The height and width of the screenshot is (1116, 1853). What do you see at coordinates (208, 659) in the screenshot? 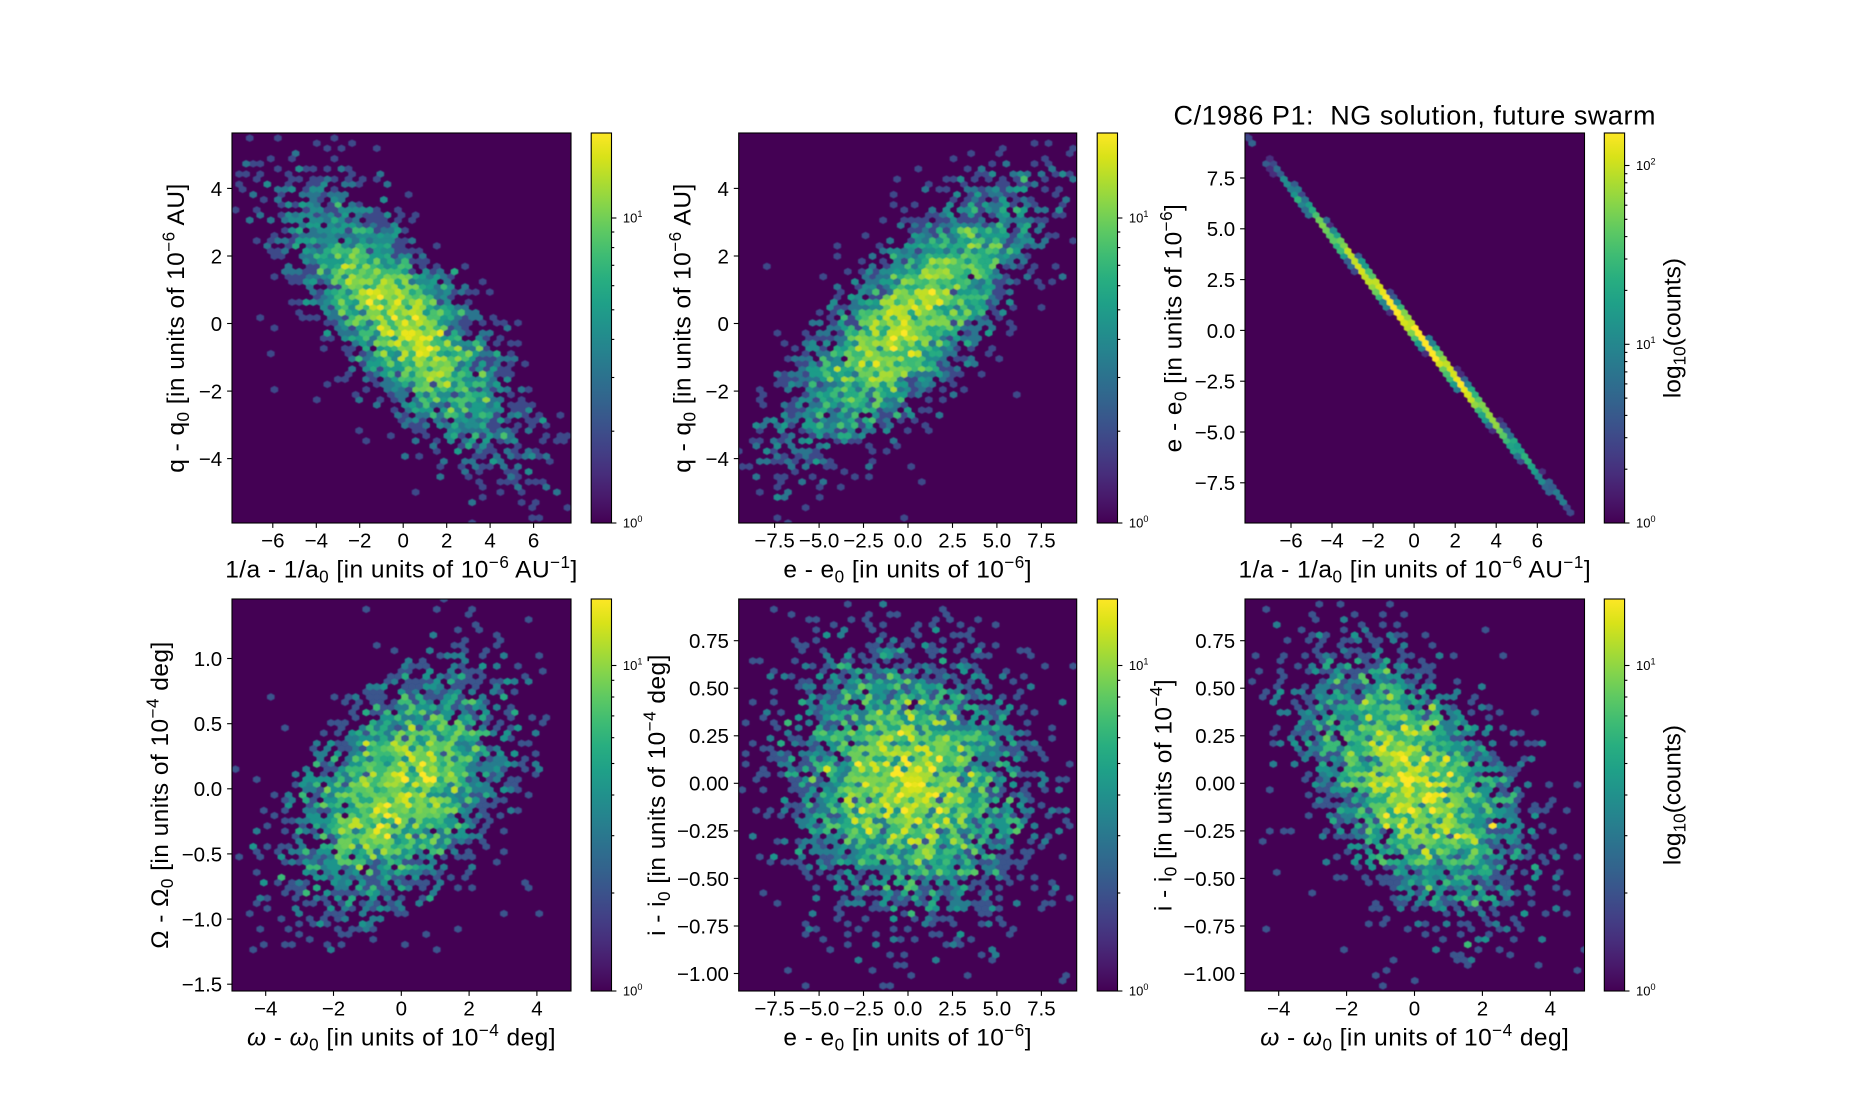
I see `svg-text: 1.0` at bounding box center [208, 659].